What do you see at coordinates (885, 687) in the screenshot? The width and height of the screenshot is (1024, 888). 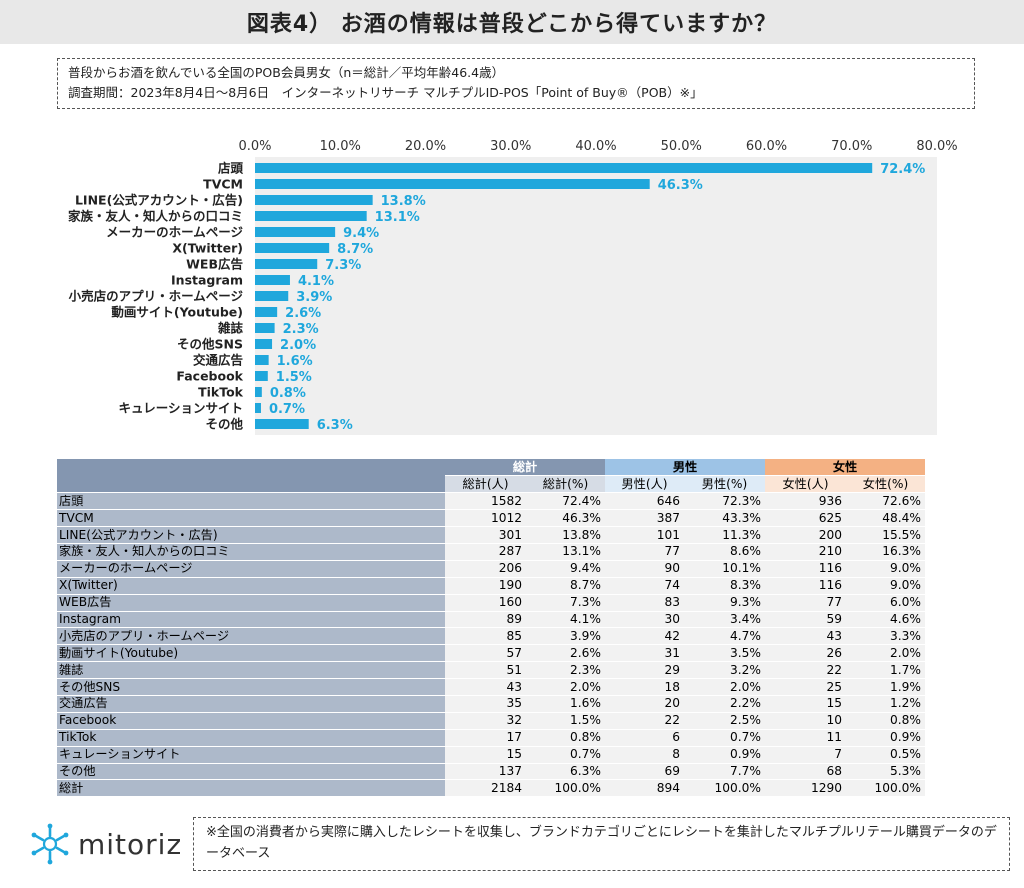 I see `cell-value: 1.9%` at bounding box center [885, 687].